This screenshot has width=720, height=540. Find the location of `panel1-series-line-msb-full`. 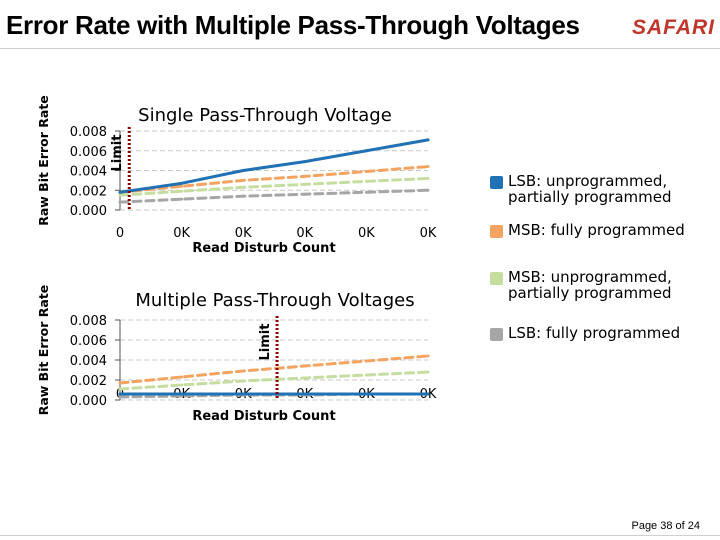

panel1-series-line-msb-full is located at coordinates (274, 179).